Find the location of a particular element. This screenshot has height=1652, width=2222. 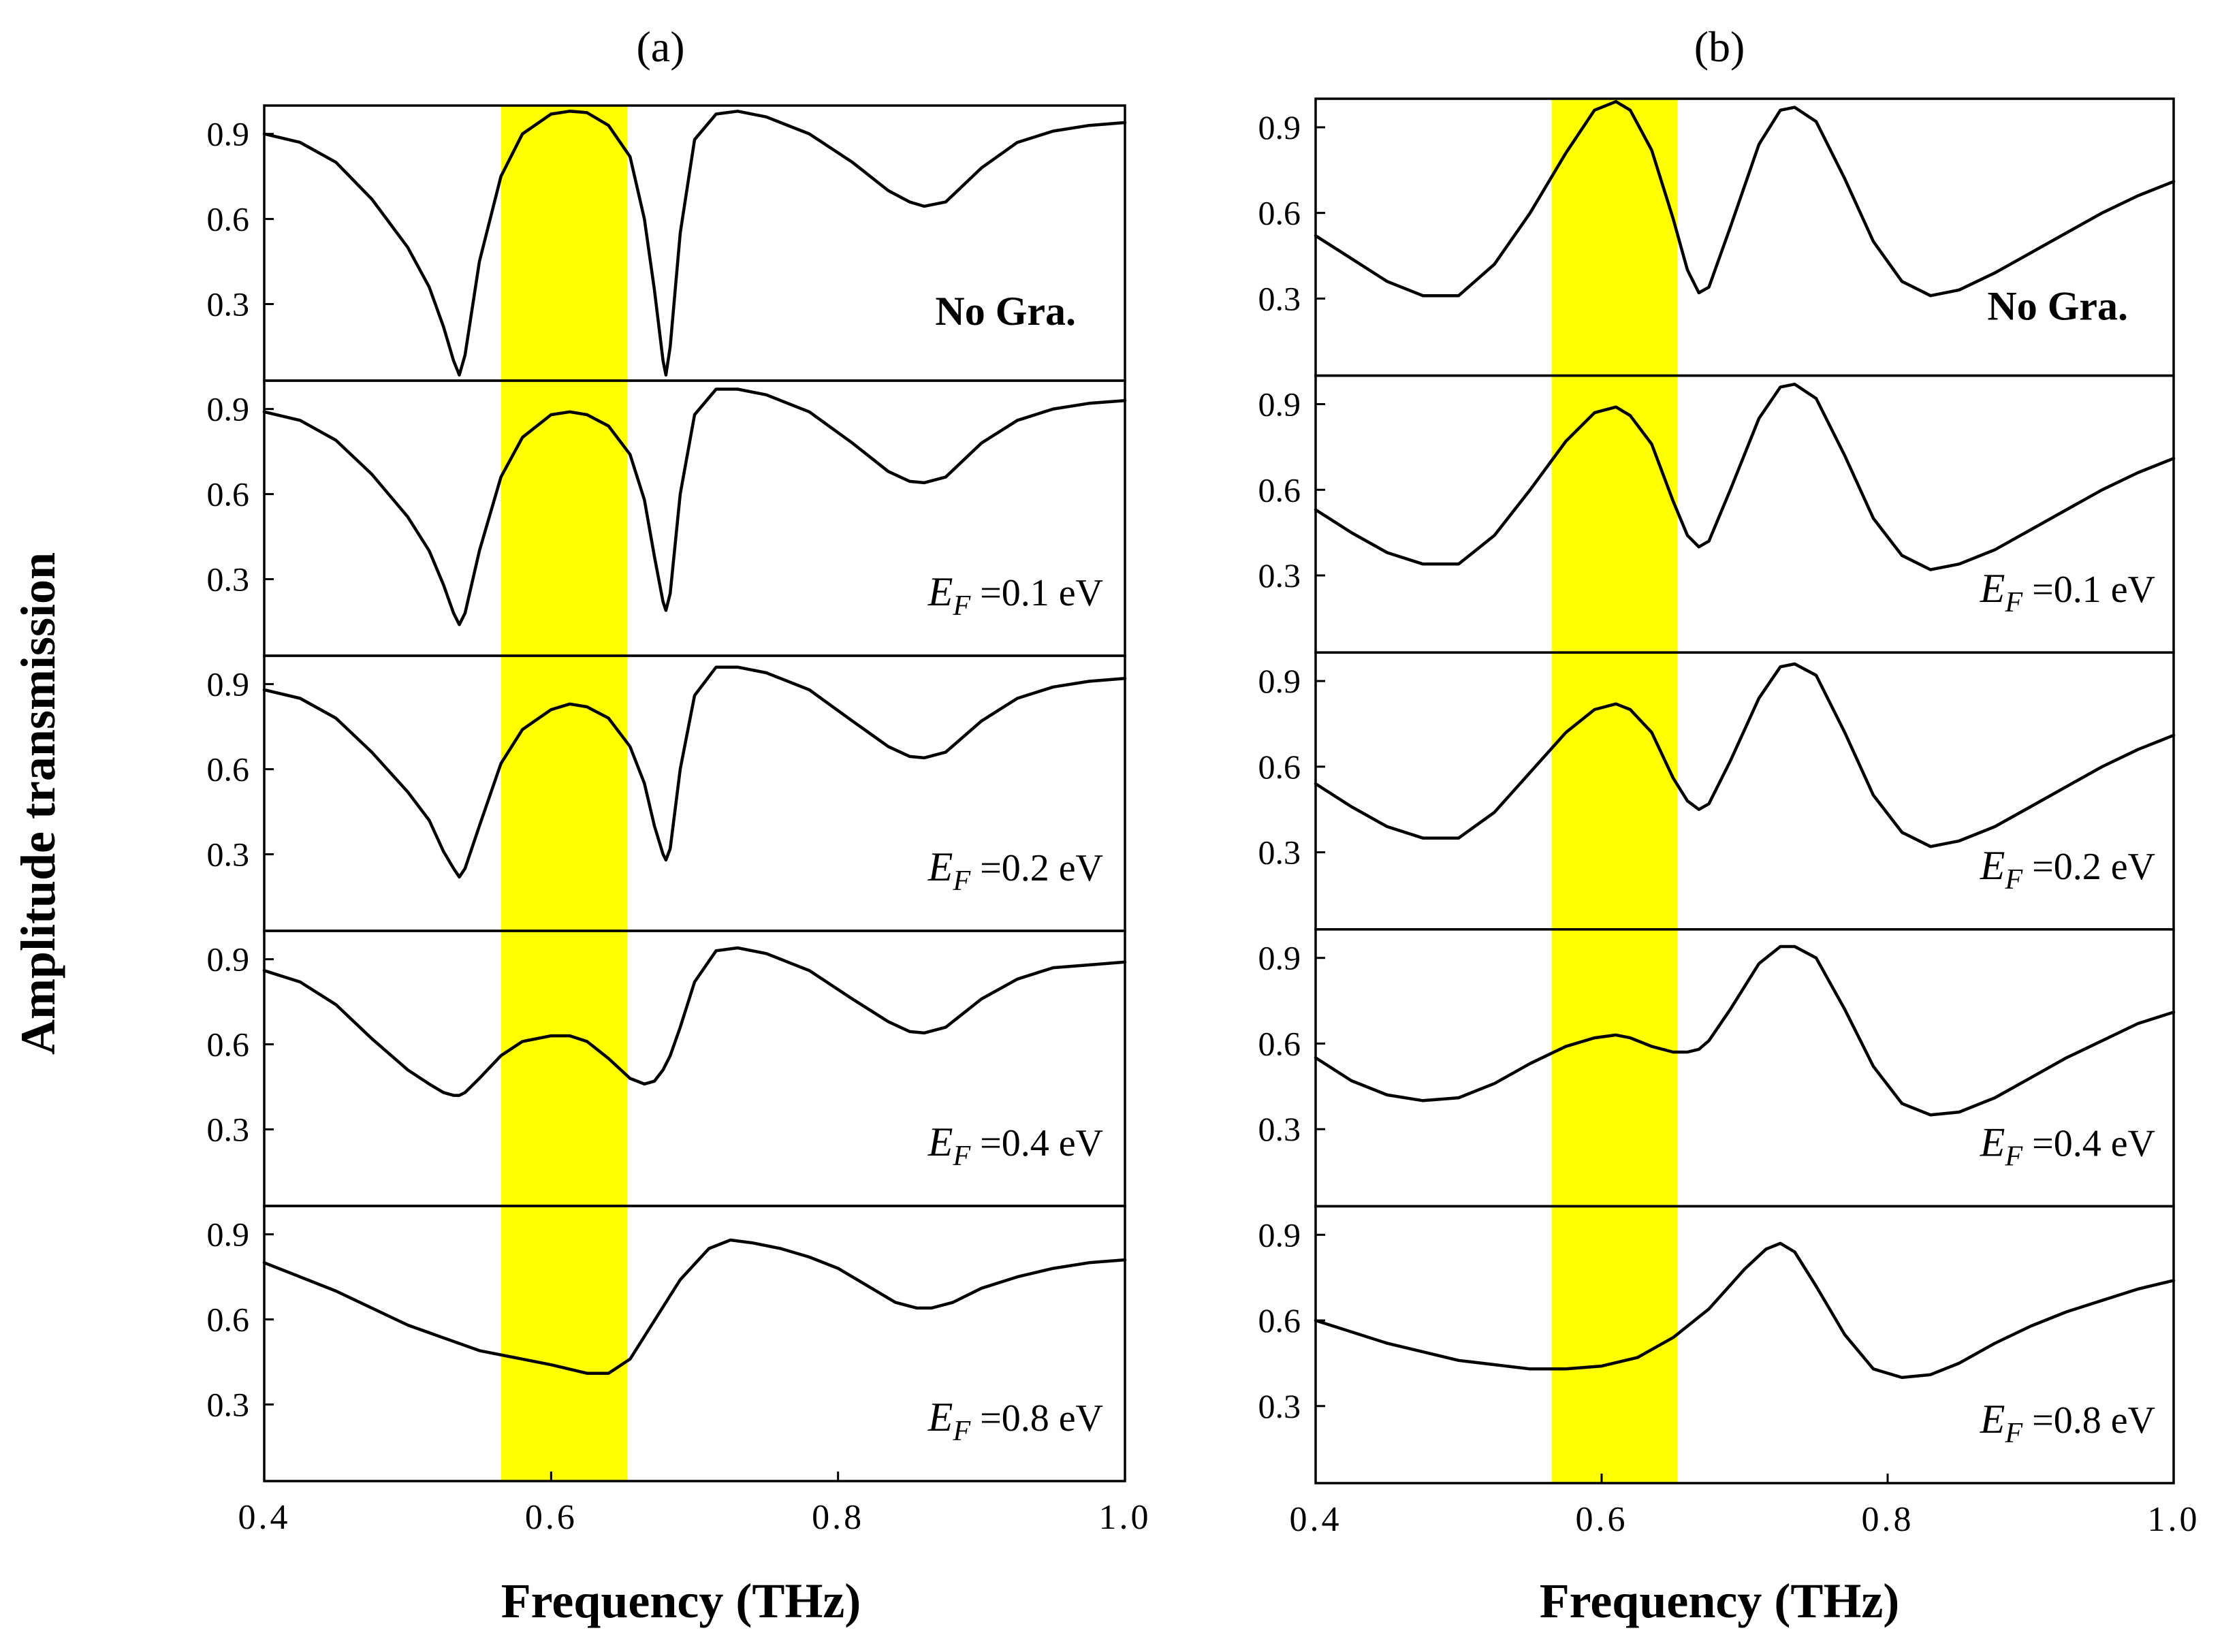

annotation-b-1: EF =0.1 eV is located at coordinates (2067, 592).